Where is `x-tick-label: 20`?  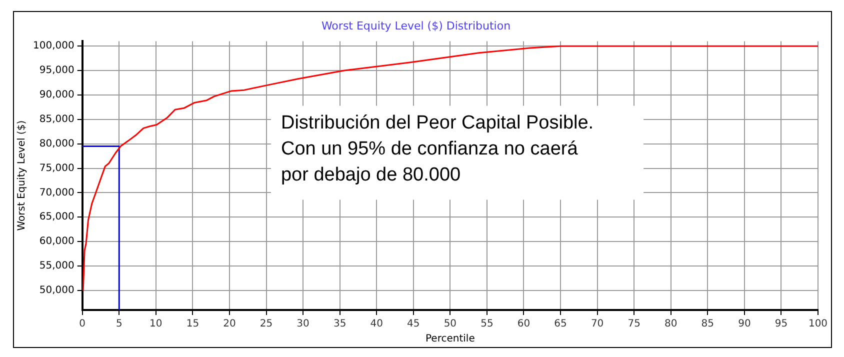 x-tick-label: 20 is located at coordinates (229, 324).